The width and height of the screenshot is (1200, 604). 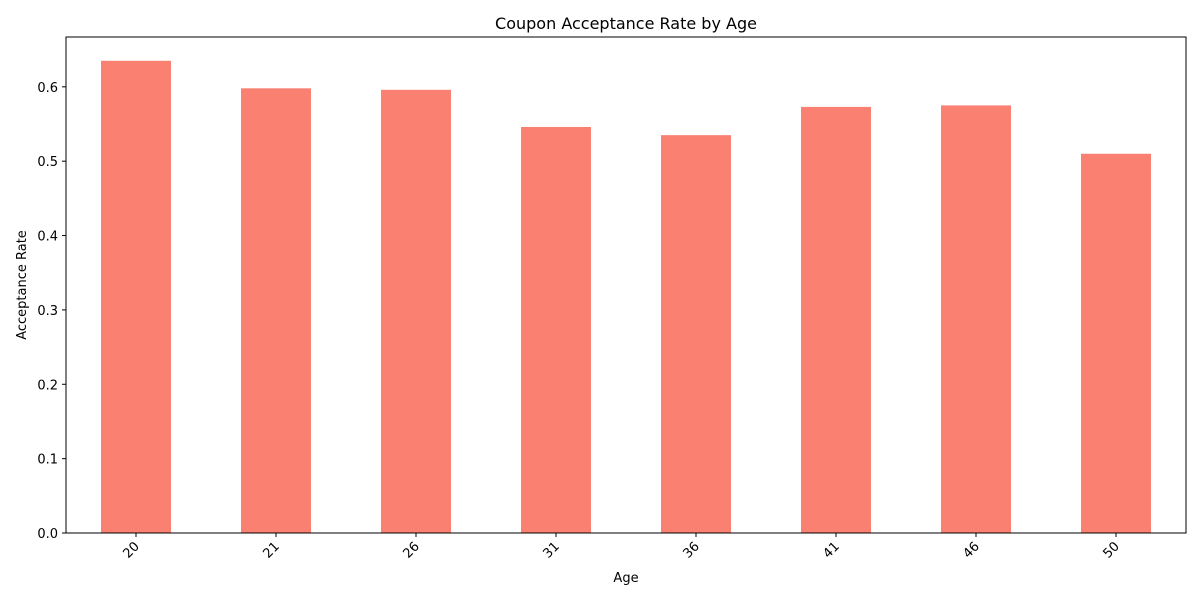 I want to click on chart-title: Coupon Acceptance Rate by Age, so click(x=626, y=23).